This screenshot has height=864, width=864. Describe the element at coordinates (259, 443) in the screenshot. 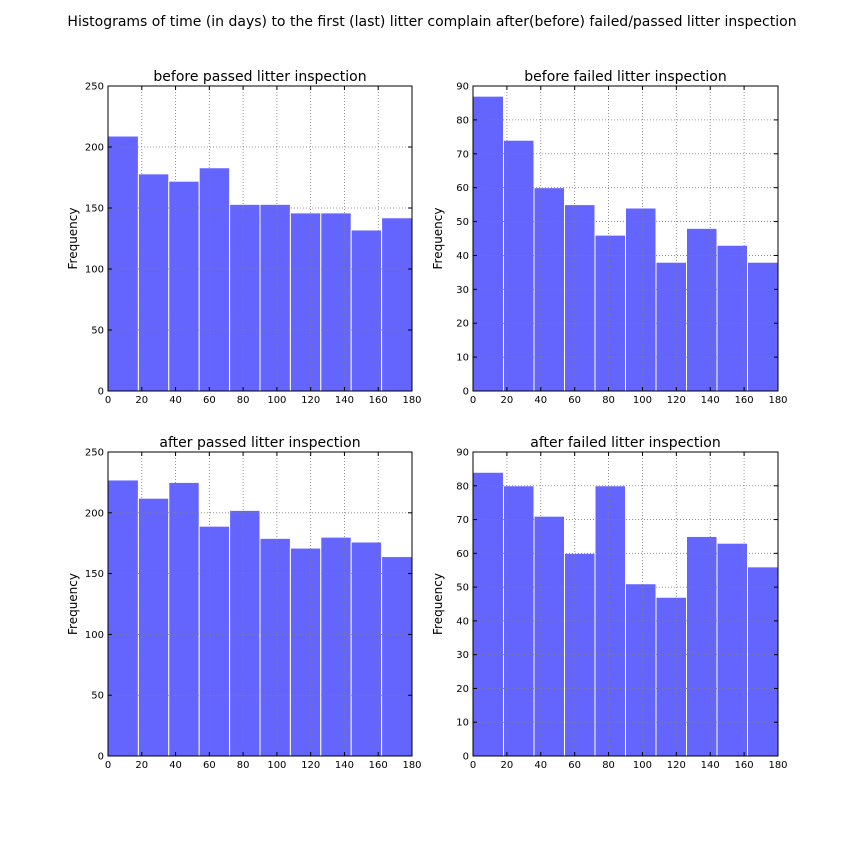

I see `subplot-title: after passed litter inspection` at that location.